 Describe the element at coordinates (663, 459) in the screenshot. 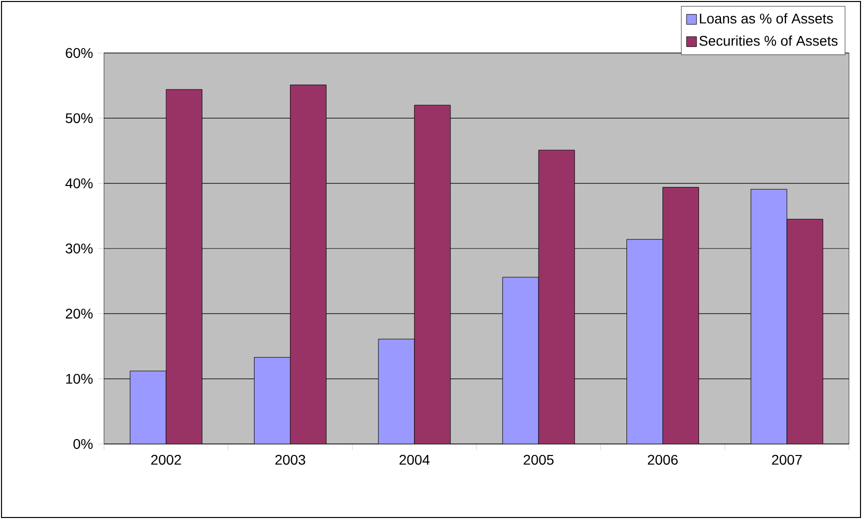

I see `x-tick-label: 2006` at that location.